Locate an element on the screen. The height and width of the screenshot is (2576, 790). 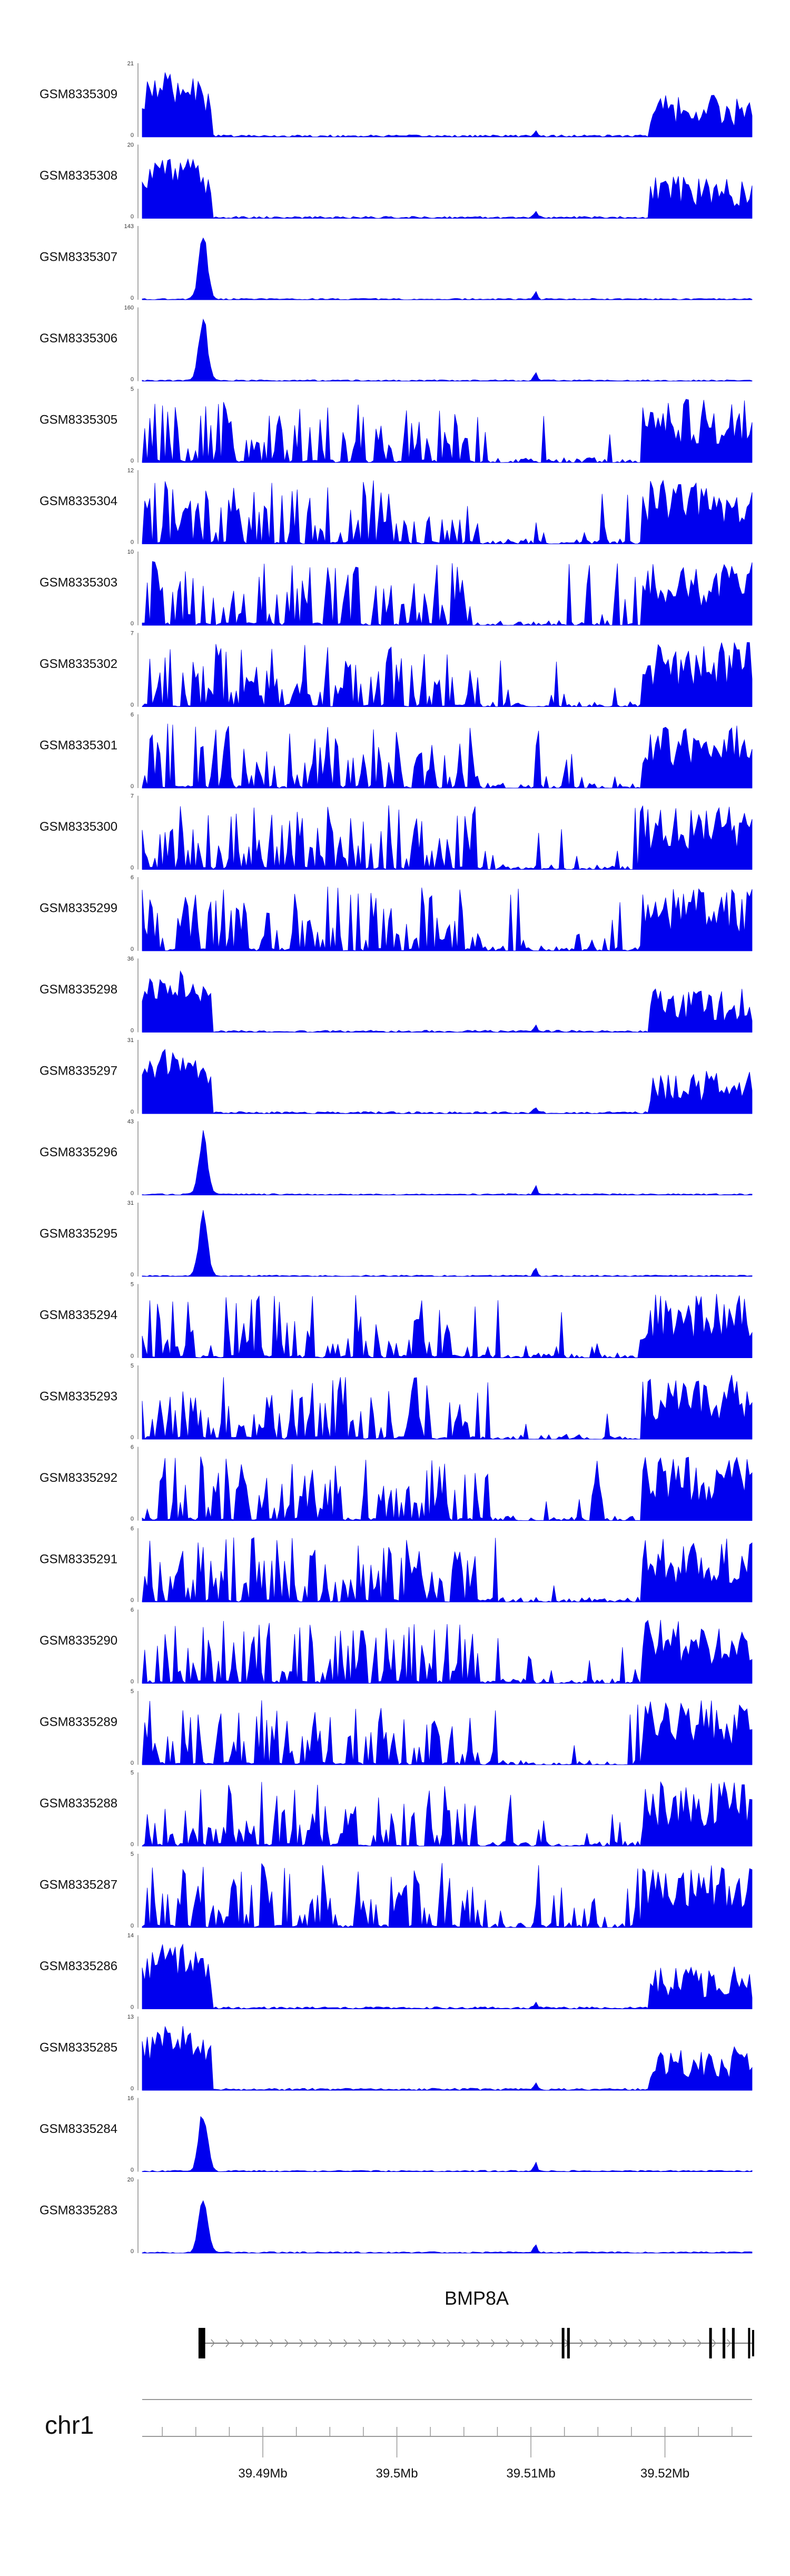
track-label: GSM8335283 is located at coordinates (78, 2210).